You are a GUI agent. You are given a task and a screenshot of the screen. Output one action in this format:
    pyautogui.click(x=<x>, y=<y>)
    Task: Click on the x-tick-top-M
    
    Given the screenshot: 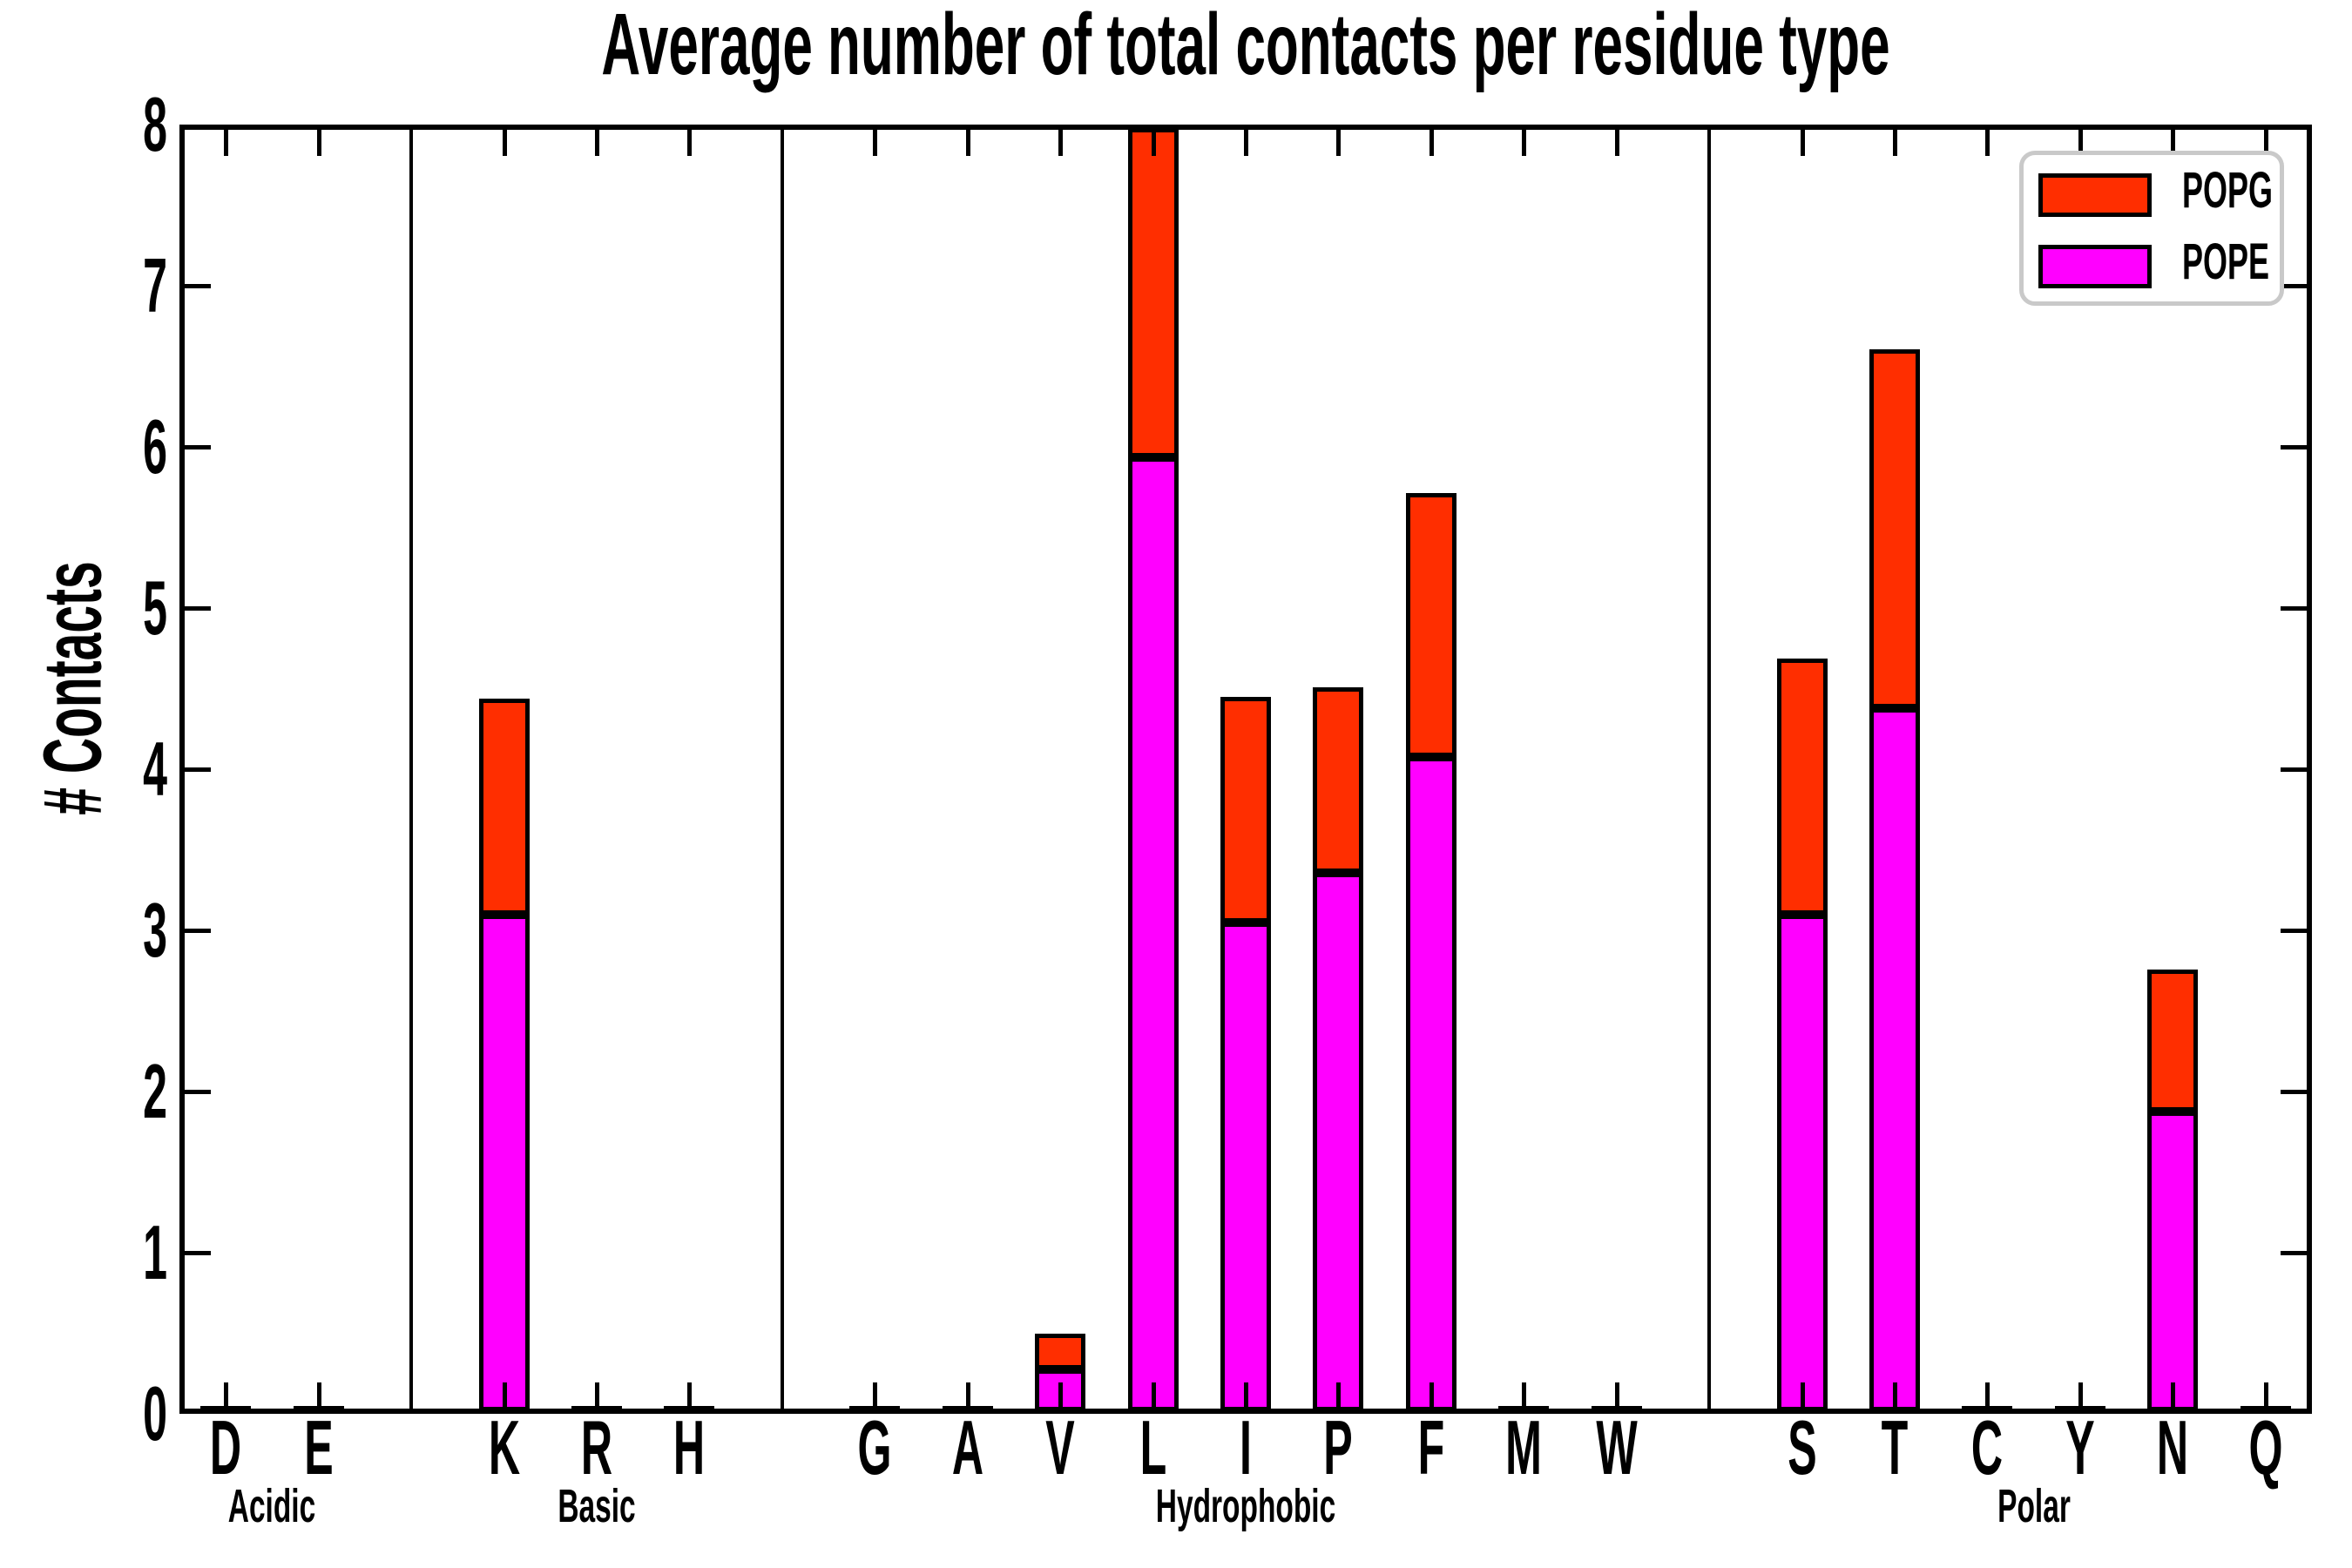 What is the action you would take?
    pyautogui.click(x=1525, y=143)
    